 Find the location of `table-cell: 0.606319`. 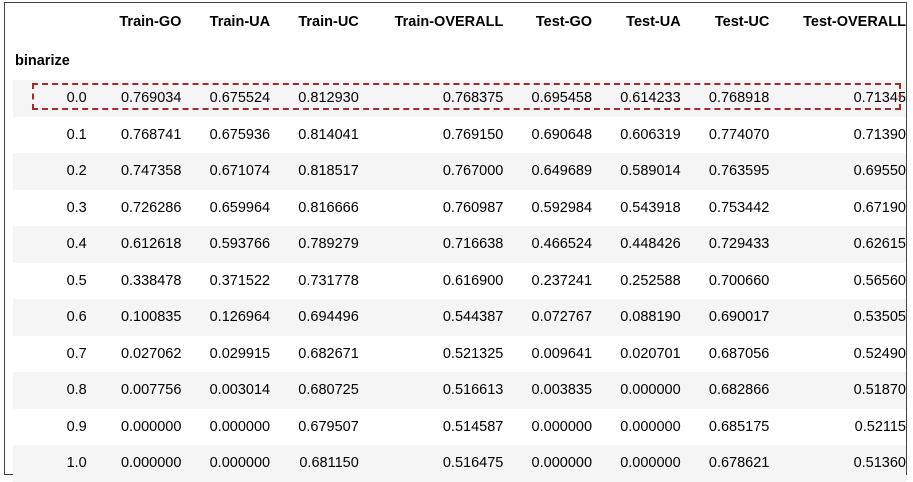

table-cell: 0.606319 is located at coordinates (650, 134).